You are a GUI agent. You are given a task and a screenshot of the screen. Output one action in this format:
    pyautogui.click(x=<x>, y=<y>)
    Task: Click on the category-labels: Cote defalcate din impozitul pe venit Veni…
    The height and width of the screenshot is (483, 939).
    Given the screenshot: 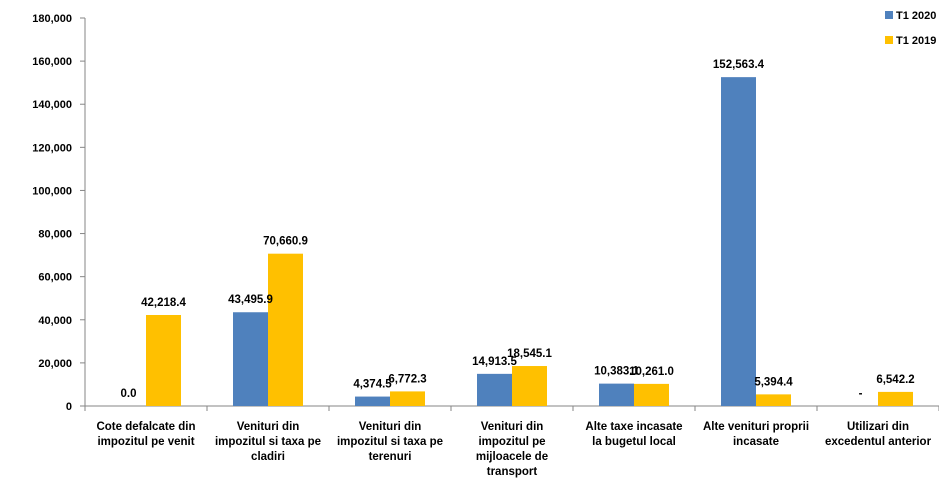 What is the action you would take?
    pyautogui.click(x=513, y=449)
    